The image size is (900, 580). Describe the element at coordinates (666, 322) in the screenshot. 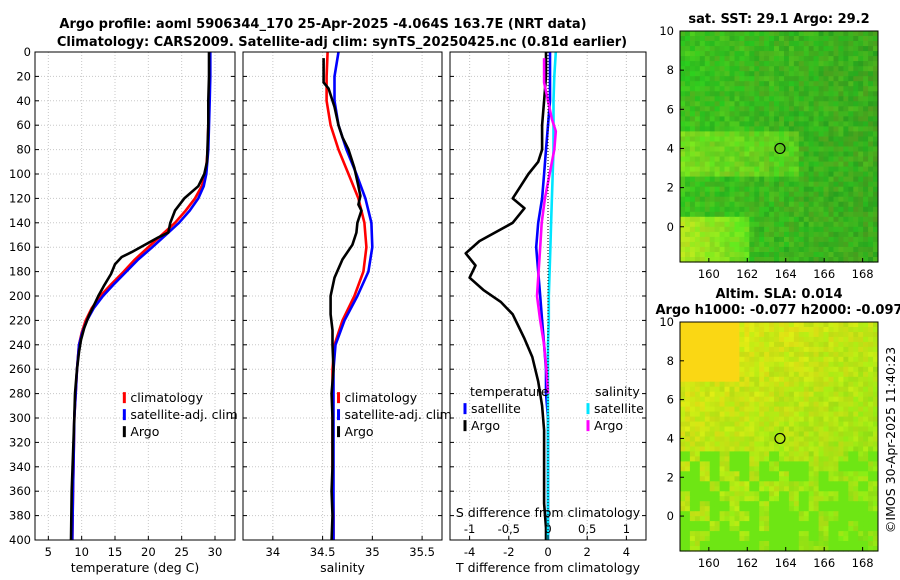

I see `map-y-tick-label: 10` at that location.